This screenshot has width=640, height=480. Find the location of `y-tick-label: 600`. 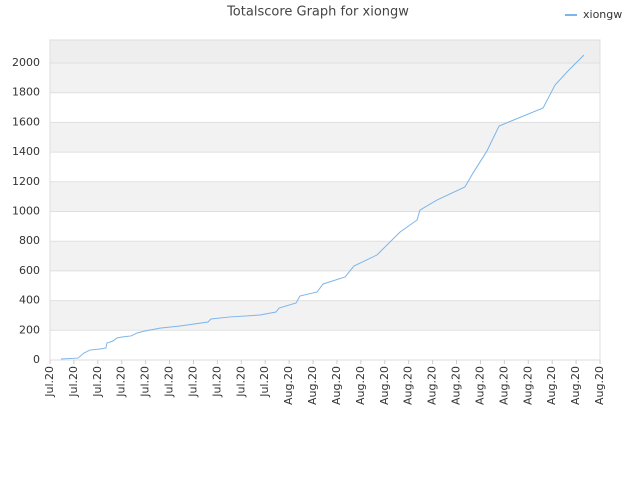

y-tick-label: 600 is located at coordinates (29, 270).